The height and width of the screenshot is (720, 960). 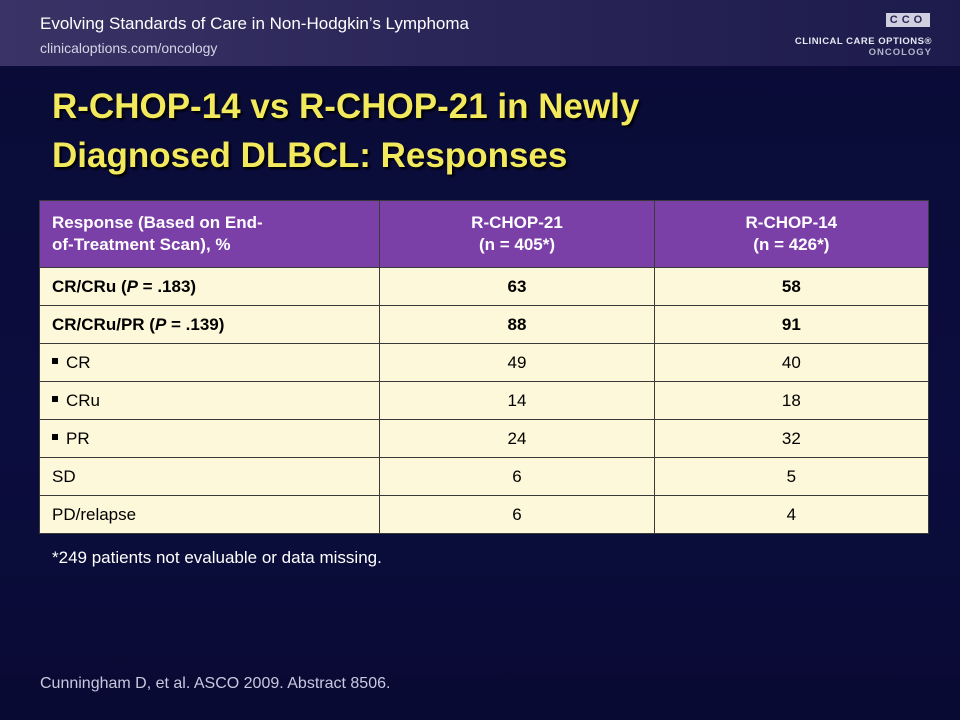 I want to click on table-row: PD/relapse 6 4, so click(x=484, y=514).